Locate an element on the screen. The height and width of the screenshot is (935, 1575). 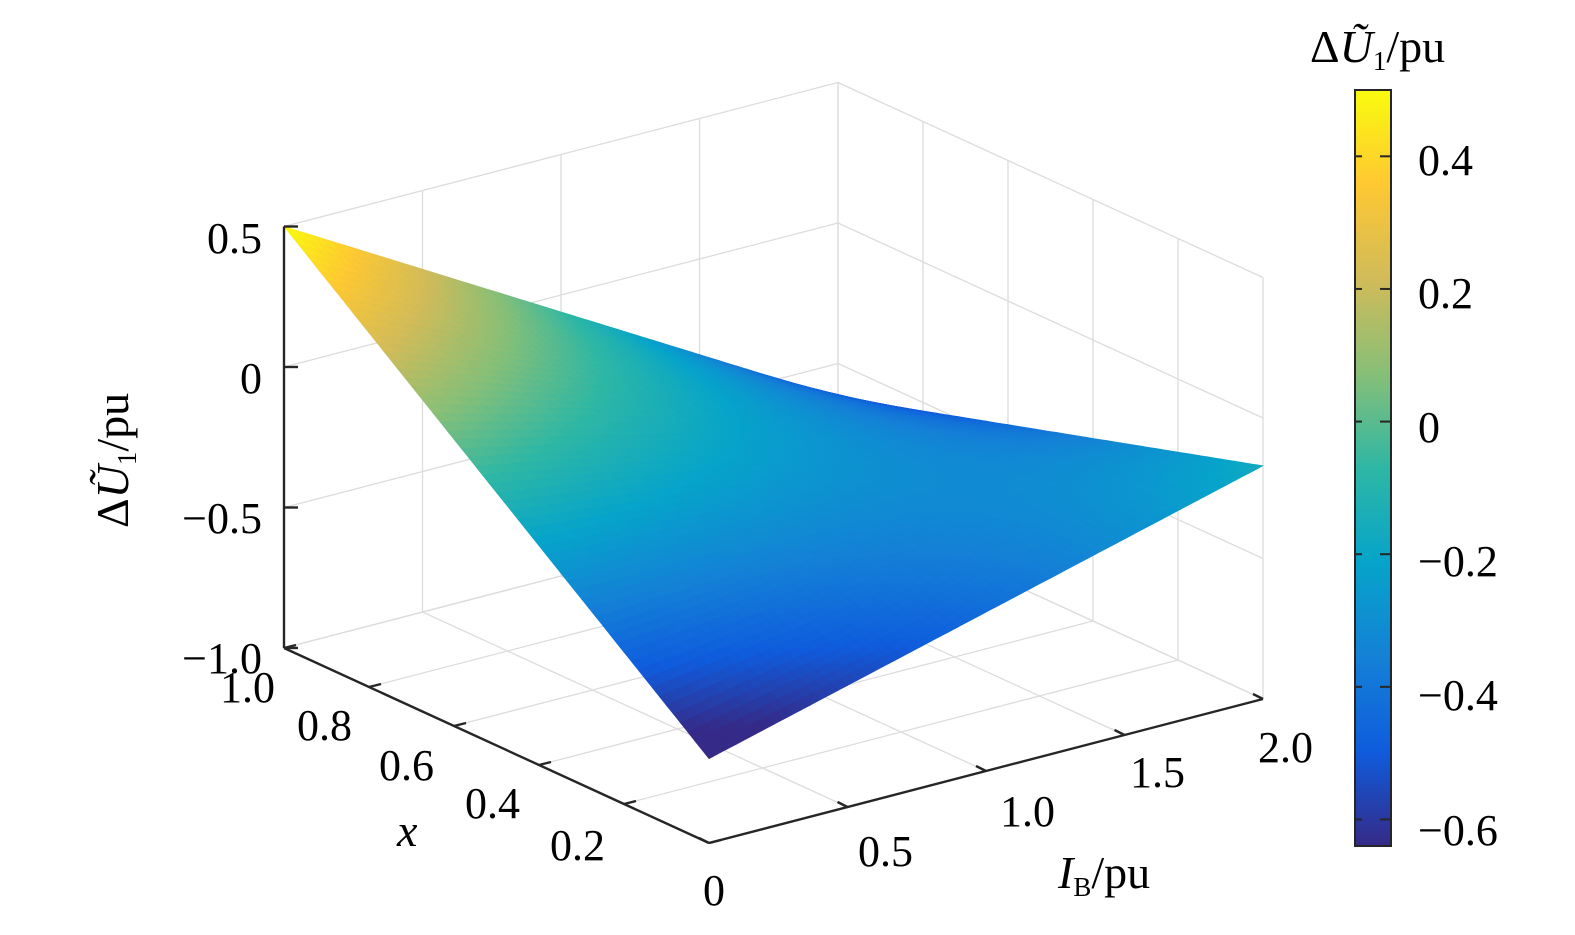
colorbar-label-unit: /pu is located at coordinates (1415, 46).